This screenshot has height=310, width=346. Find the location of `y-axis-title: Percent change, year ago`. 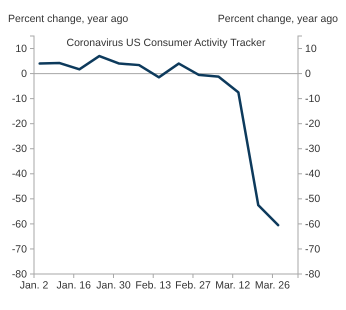

y-axis-title: Percent change, year ago is located at coordinates (68, 19).